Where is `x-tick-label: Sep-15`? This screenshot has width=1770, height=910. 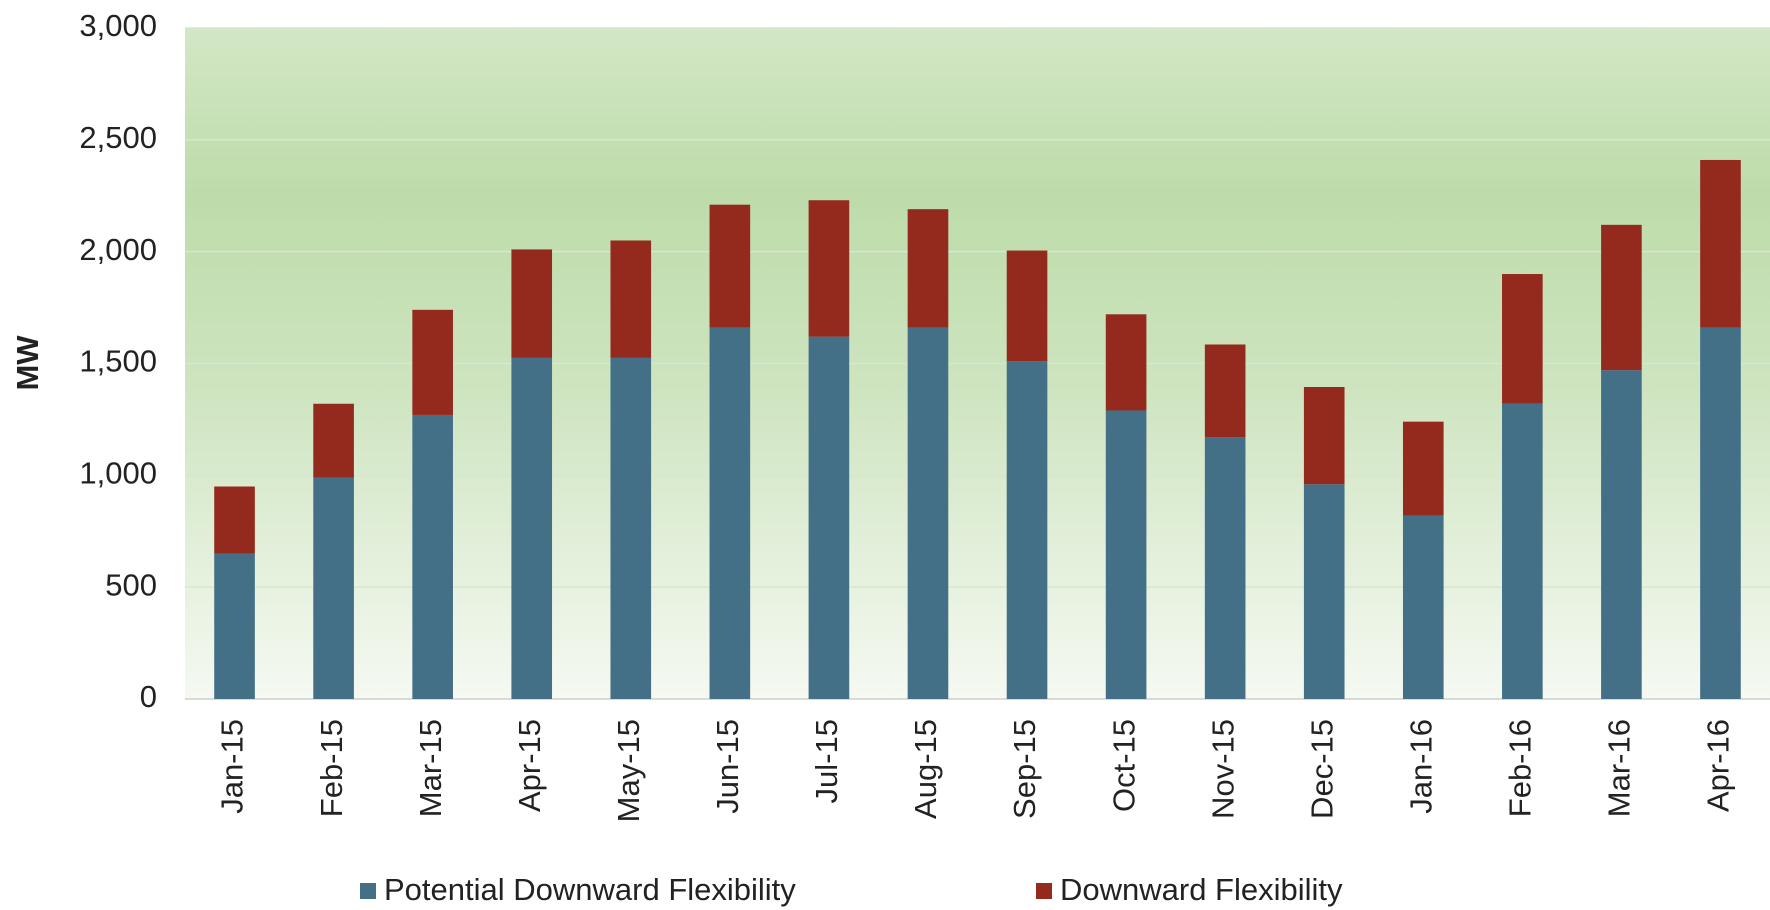 x-tick-label: Sep-15 is located at coordinates (1024, 769).